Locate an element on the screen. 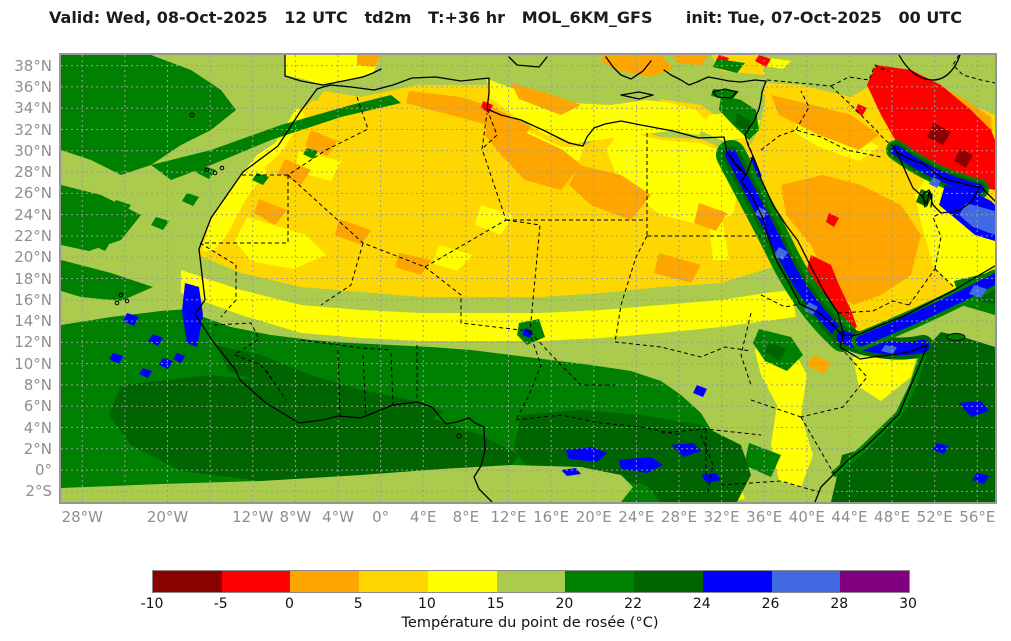 This screenshot has height=641, width=1011. lon-tick-label: 4°W is located at coordinates (338, 517).